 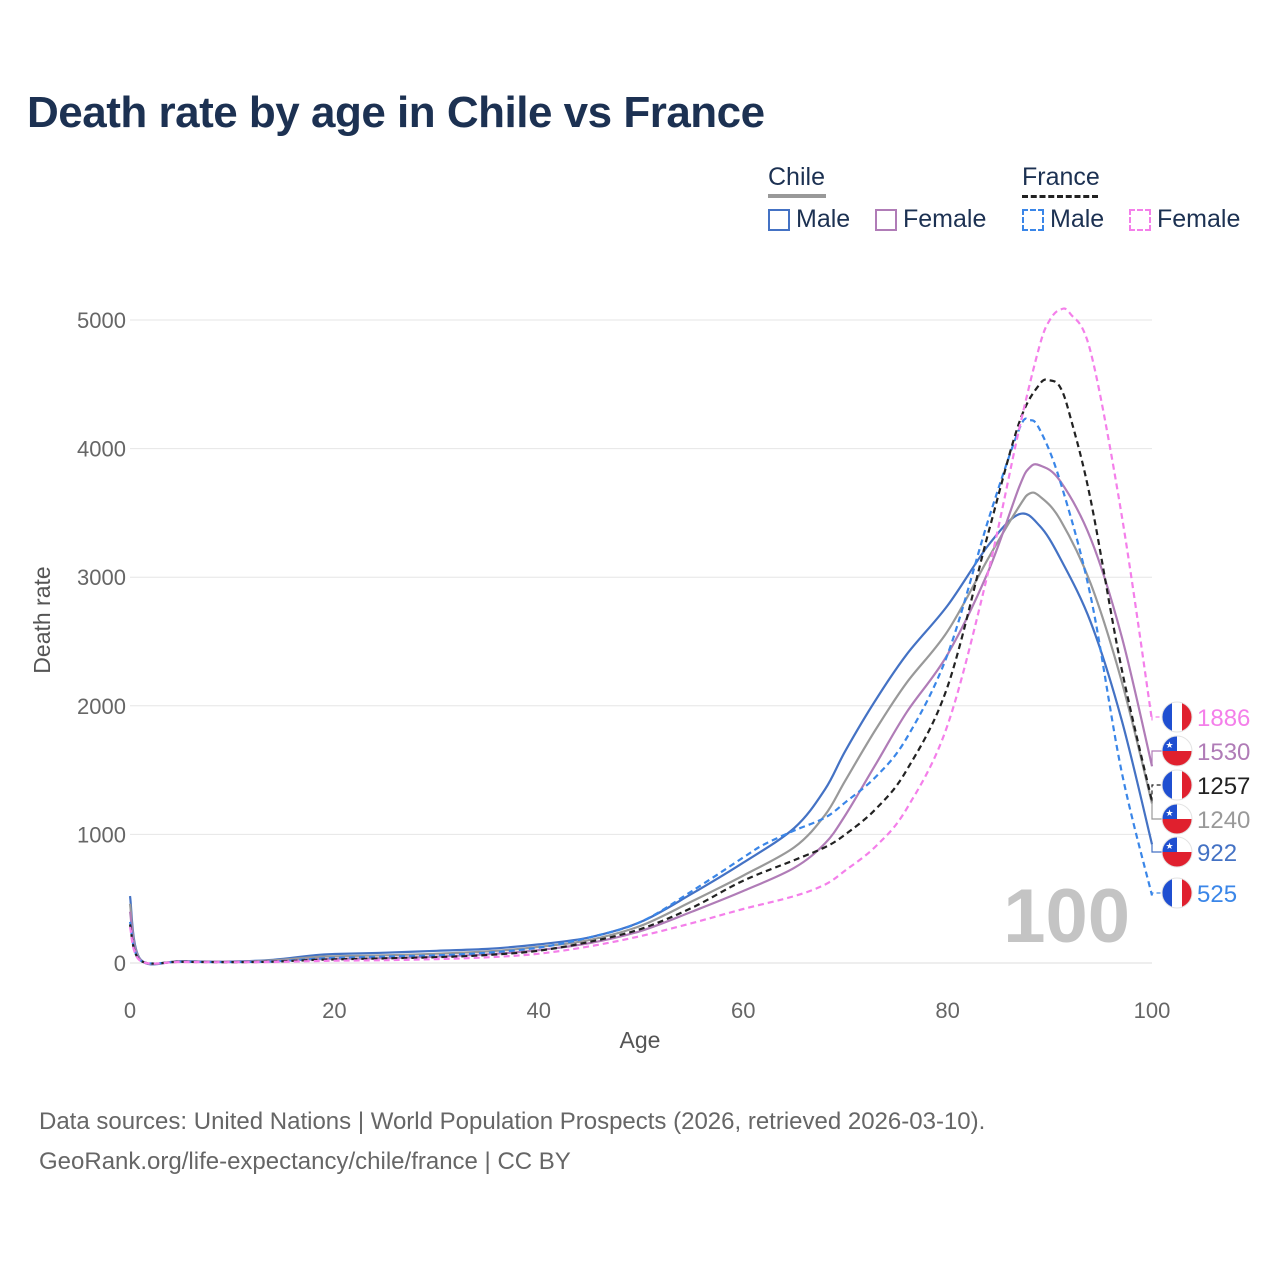 I want to click on legend-item-france-male: Male, so click(x=1063, y=219).